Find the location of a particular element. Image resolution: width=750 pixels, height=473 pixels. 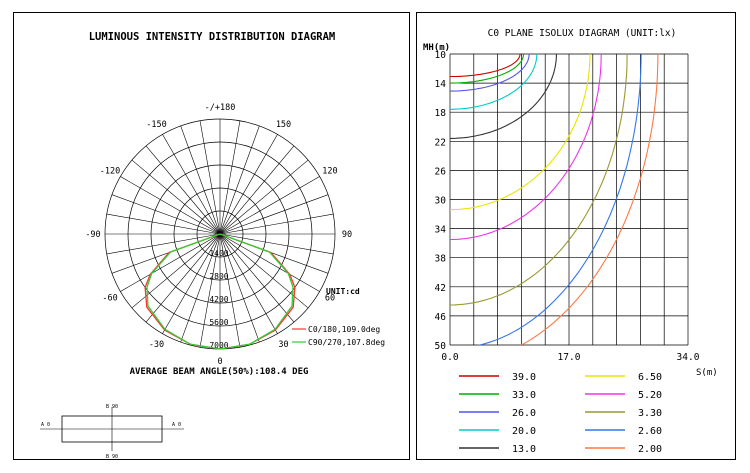

isolux-legend-label: 13.0 is located at coordinates (524, 449).